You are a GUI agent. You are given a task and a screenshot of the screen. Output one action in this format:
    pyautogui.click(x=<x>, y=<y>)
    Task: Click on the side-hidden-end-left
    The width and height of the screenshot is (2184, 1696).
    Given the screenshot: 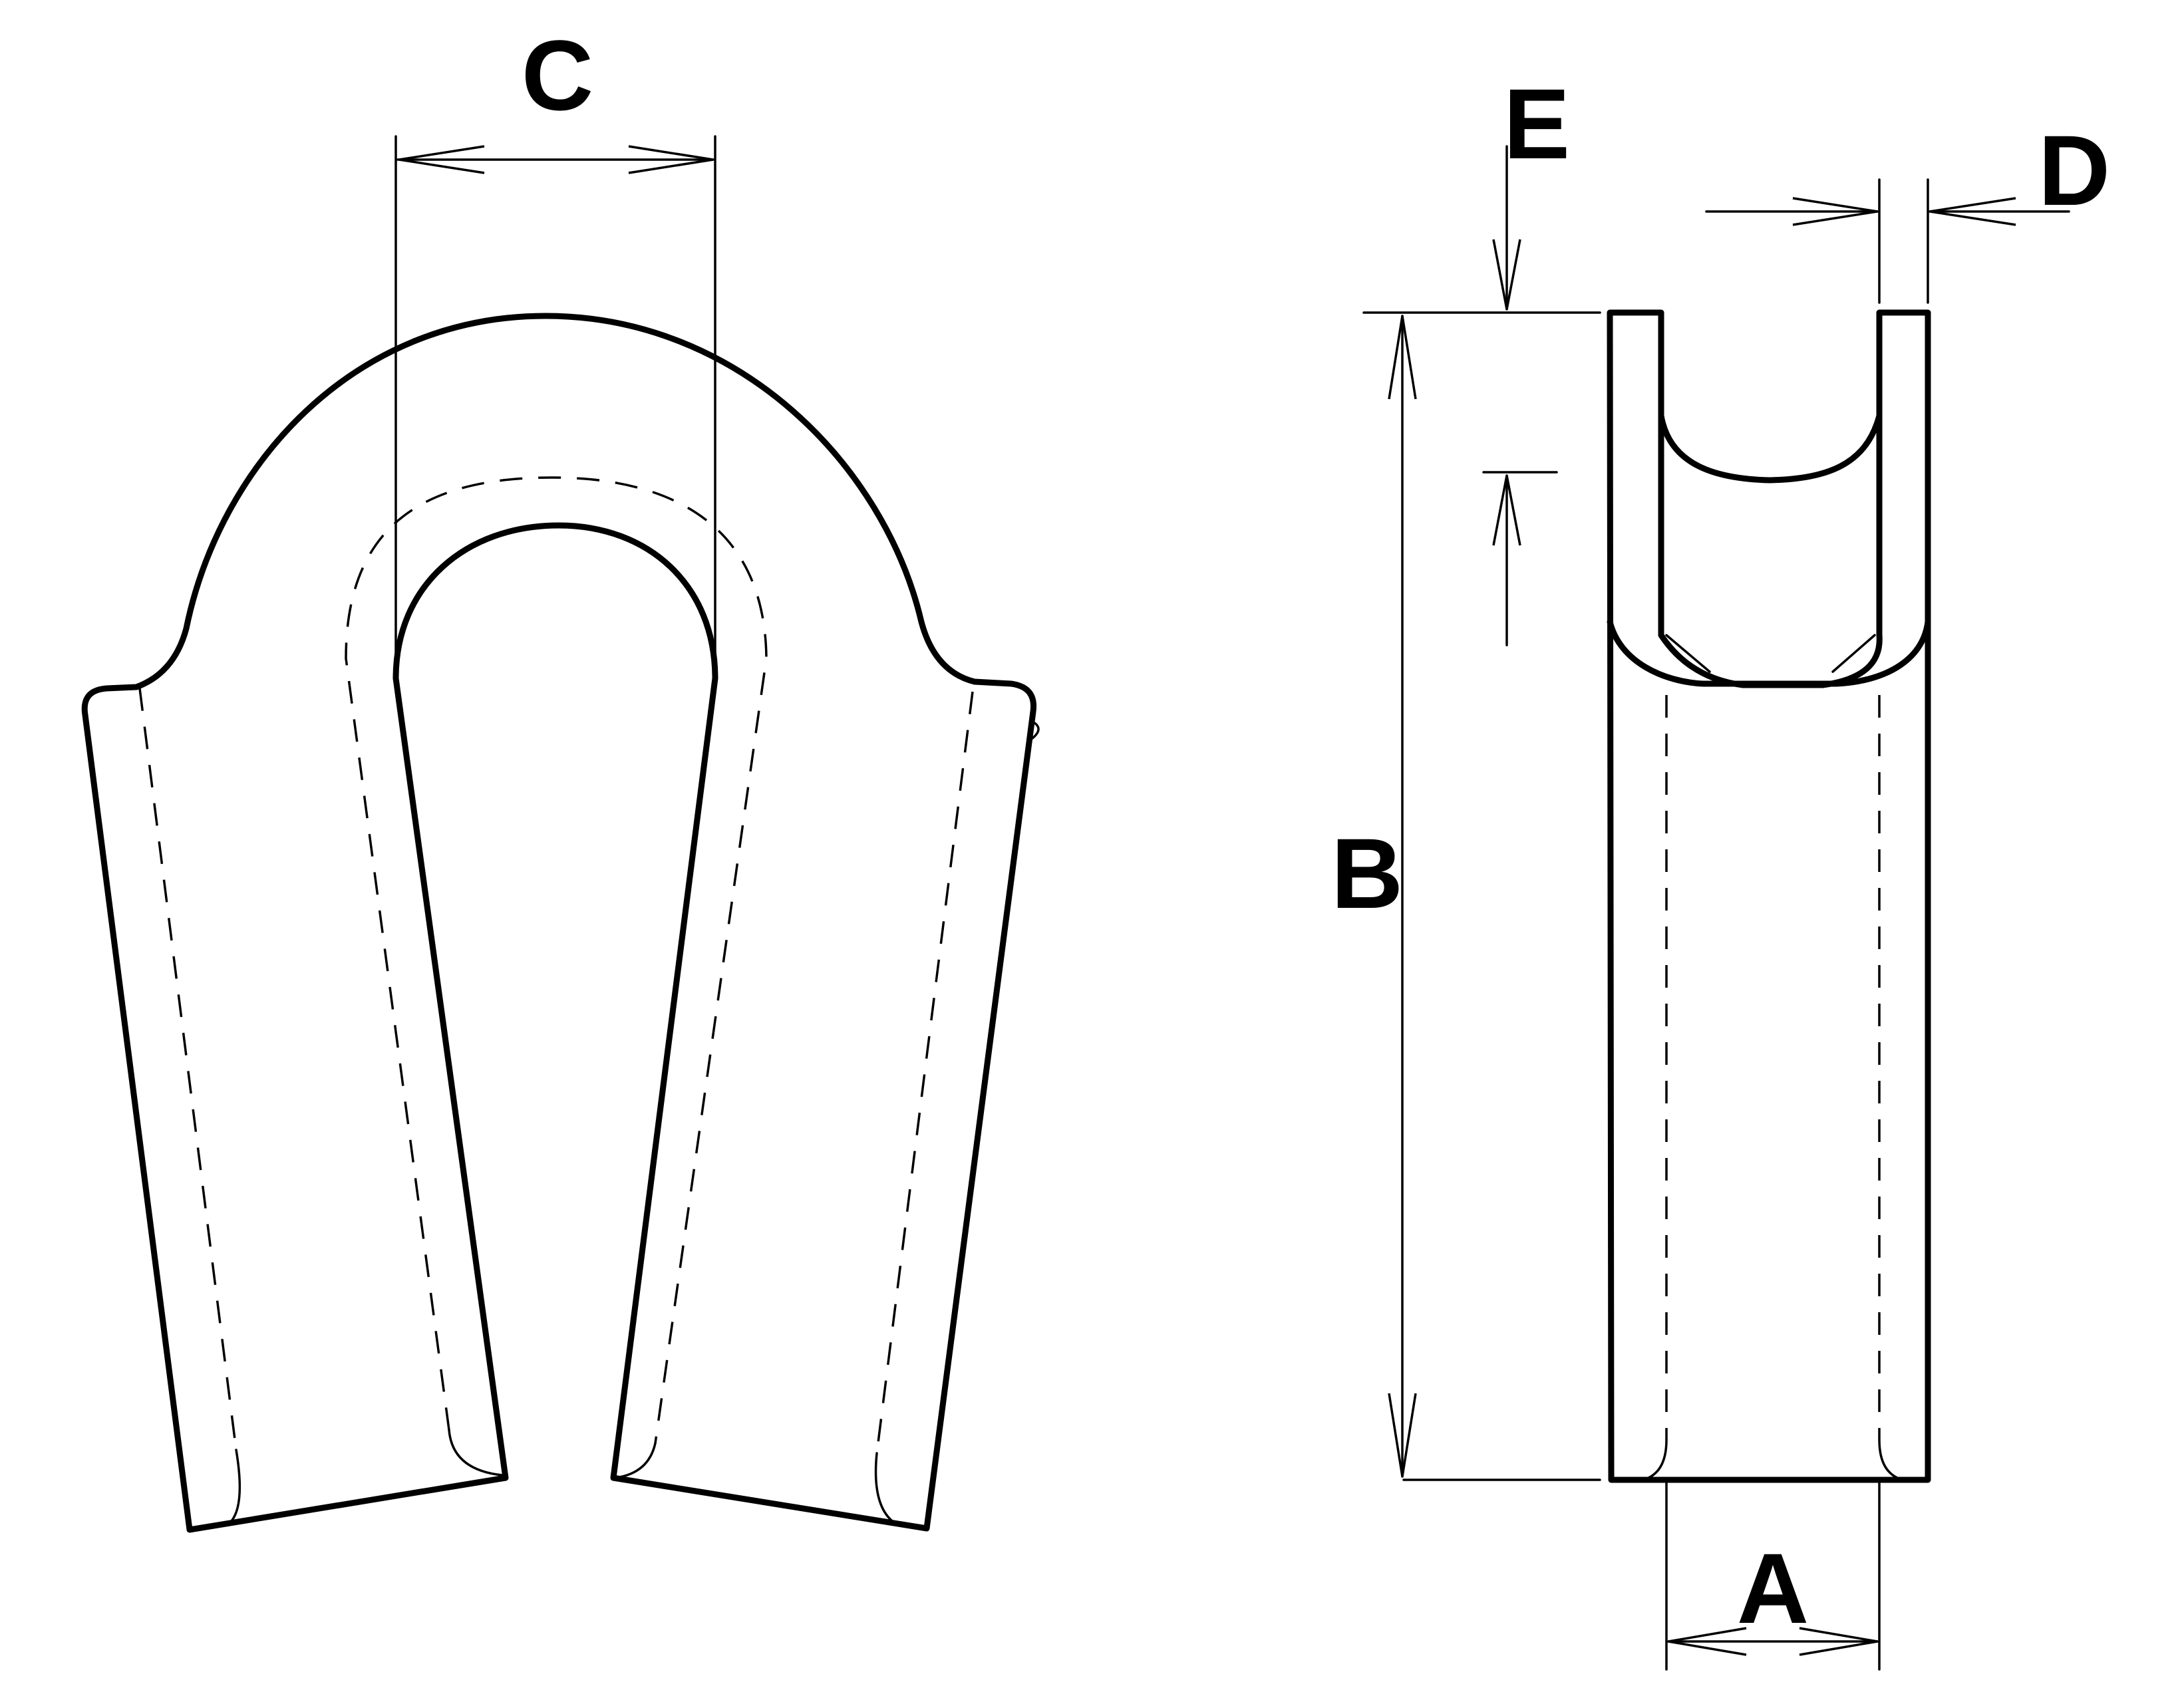 What is the action you would take?
    pyautogui.click(x=1655, y=1460)
    